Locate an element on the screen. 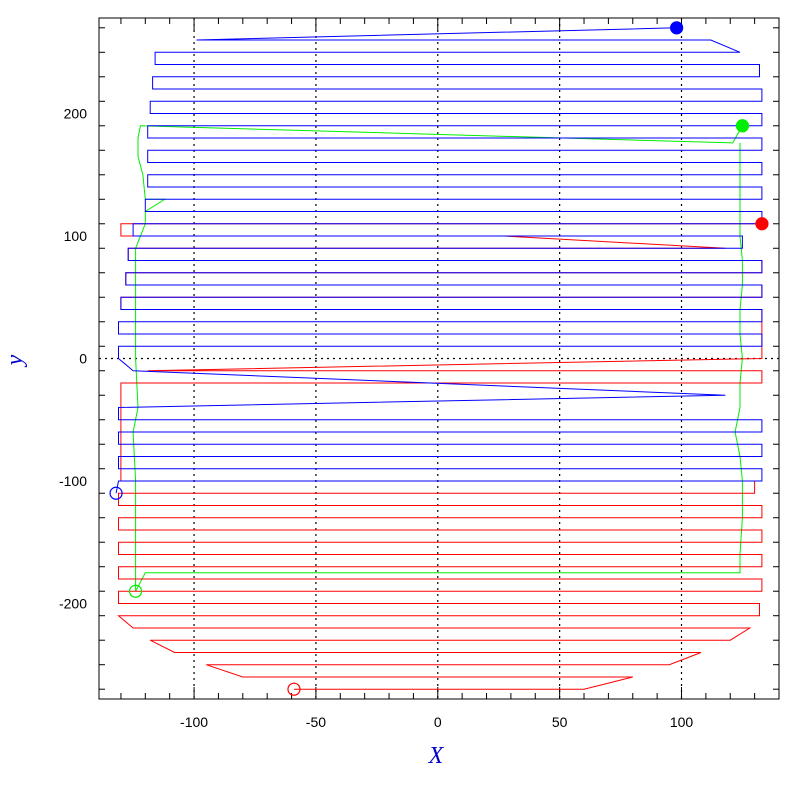  x-tick-label: 0 is located at coordinates (438, 722).